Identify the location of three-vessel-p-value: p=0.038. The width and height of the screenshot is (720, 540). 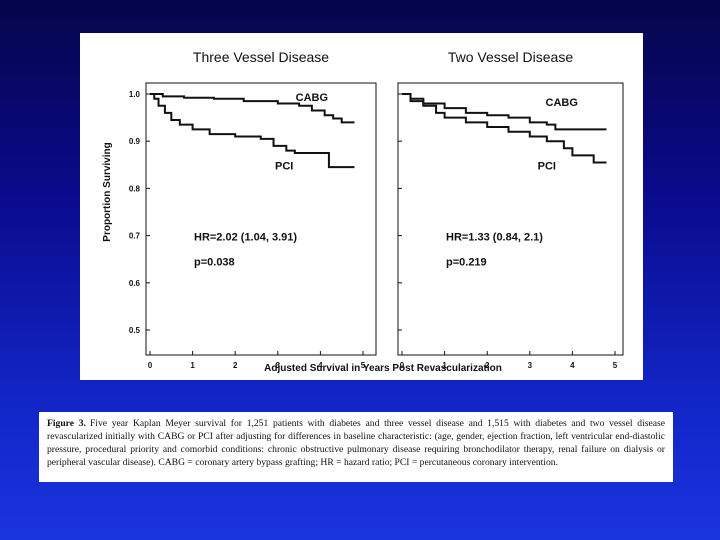
(214, 262).